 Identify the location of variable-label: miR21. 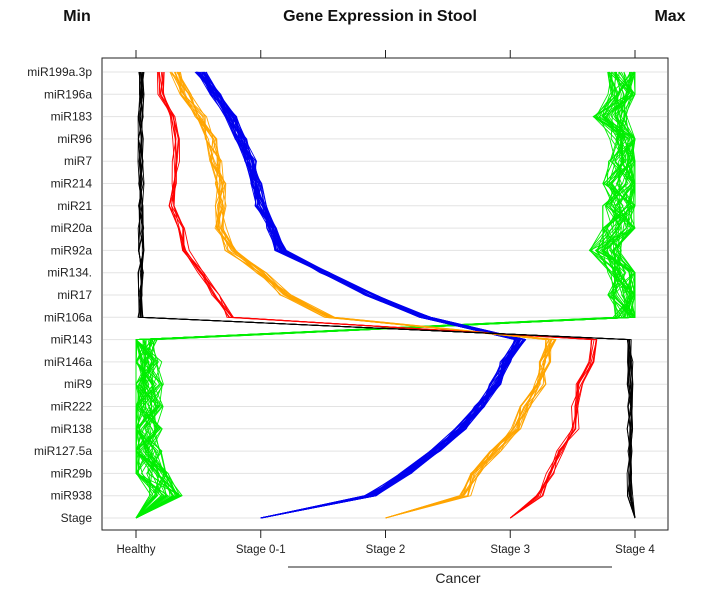
(74, 206).